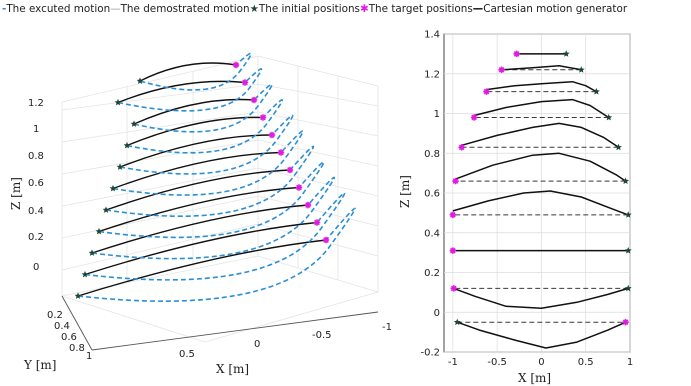 This screenshot has width=691, height=386. I want to click on legend-symbol-target: ✱, so click(364, 9).